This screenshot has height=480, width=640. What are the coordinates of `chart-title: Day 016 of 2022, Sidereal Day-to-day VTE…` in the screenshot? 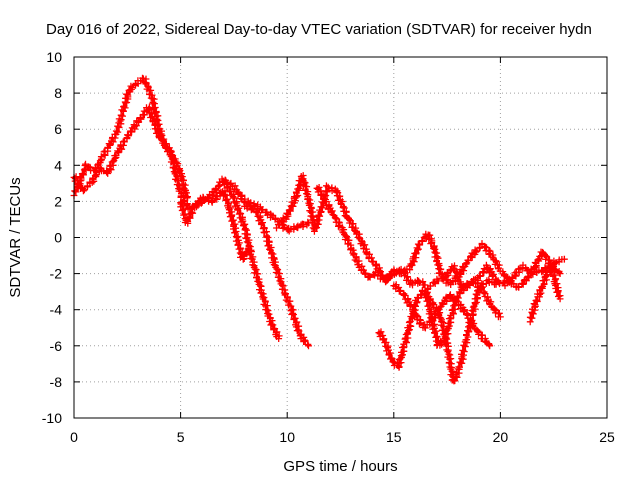 It's located at (319, 29).